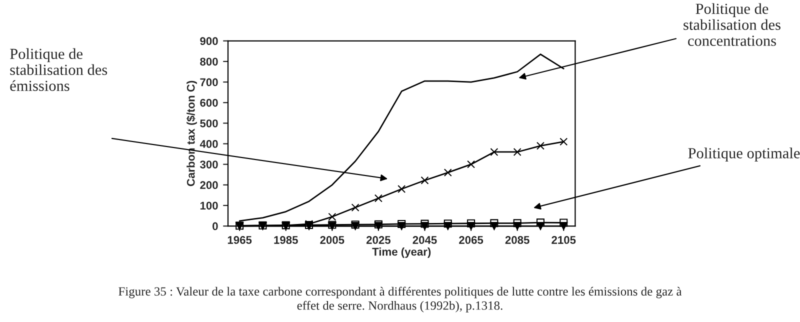  What do you see at coordinates (744, 155) in the screenshot?
I see `text: Politique optimale` at bounding box center [744, 155].